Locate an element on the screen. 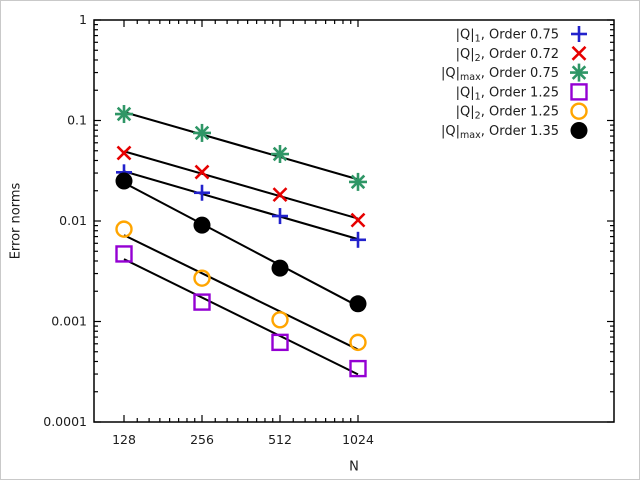 This screenshot has width=640, height=480. legend-item-Q1-order-1.25: |Q|1, Order 1.25 is located at coordinates (522, 92).